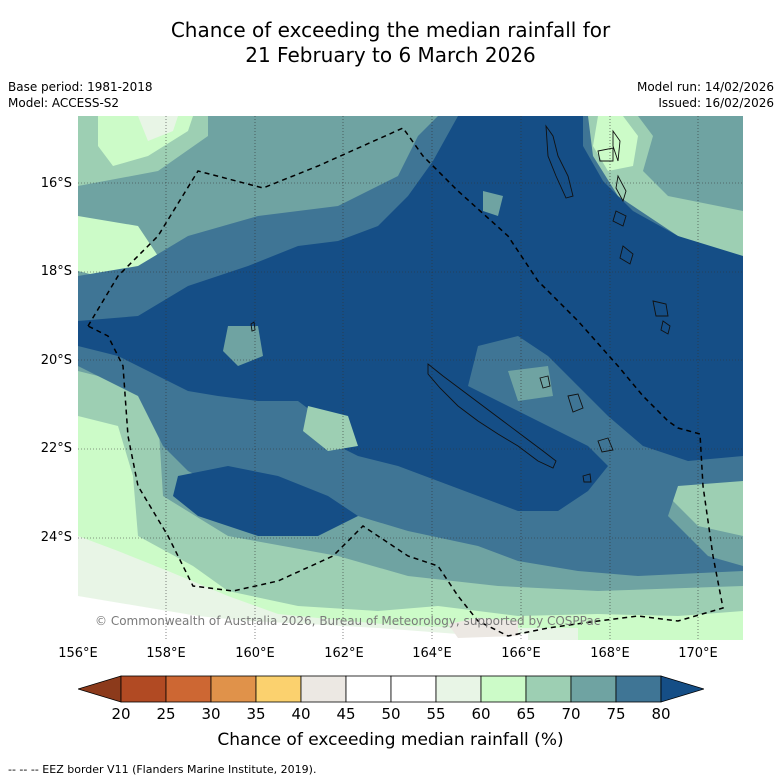 The height and width of the screenshot is (781, 781). What do you see at coordinates (576, 414) in the screenshot?
I see `loyalty-islands` at bounding box center [576, 414].